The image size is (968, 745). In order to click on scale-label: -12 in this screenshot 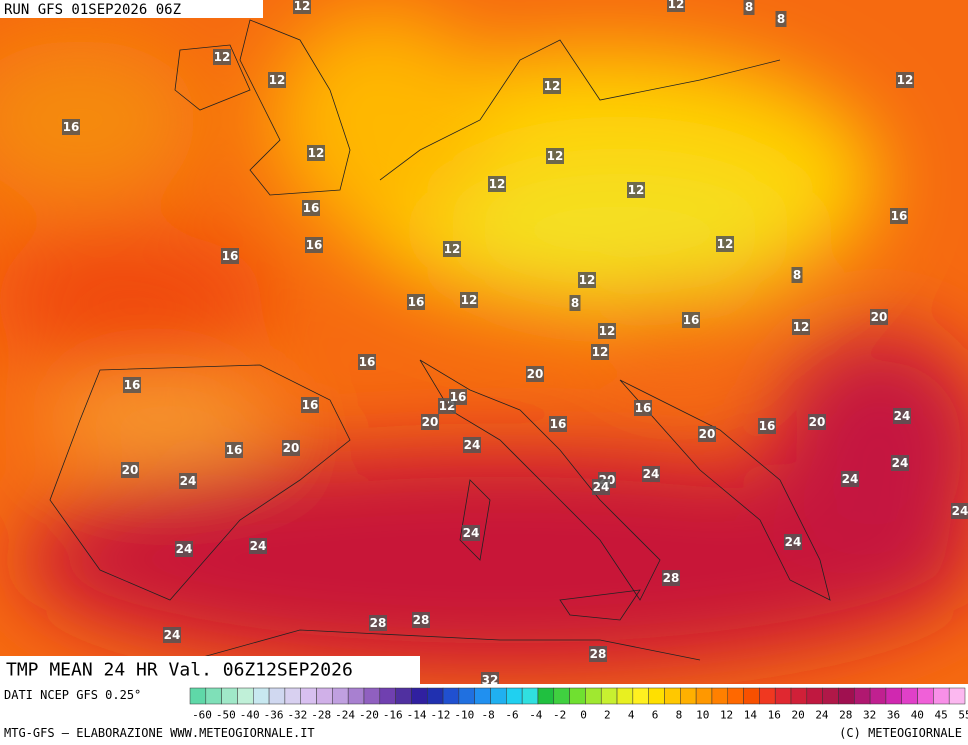, I will do `click(441, 715)`.